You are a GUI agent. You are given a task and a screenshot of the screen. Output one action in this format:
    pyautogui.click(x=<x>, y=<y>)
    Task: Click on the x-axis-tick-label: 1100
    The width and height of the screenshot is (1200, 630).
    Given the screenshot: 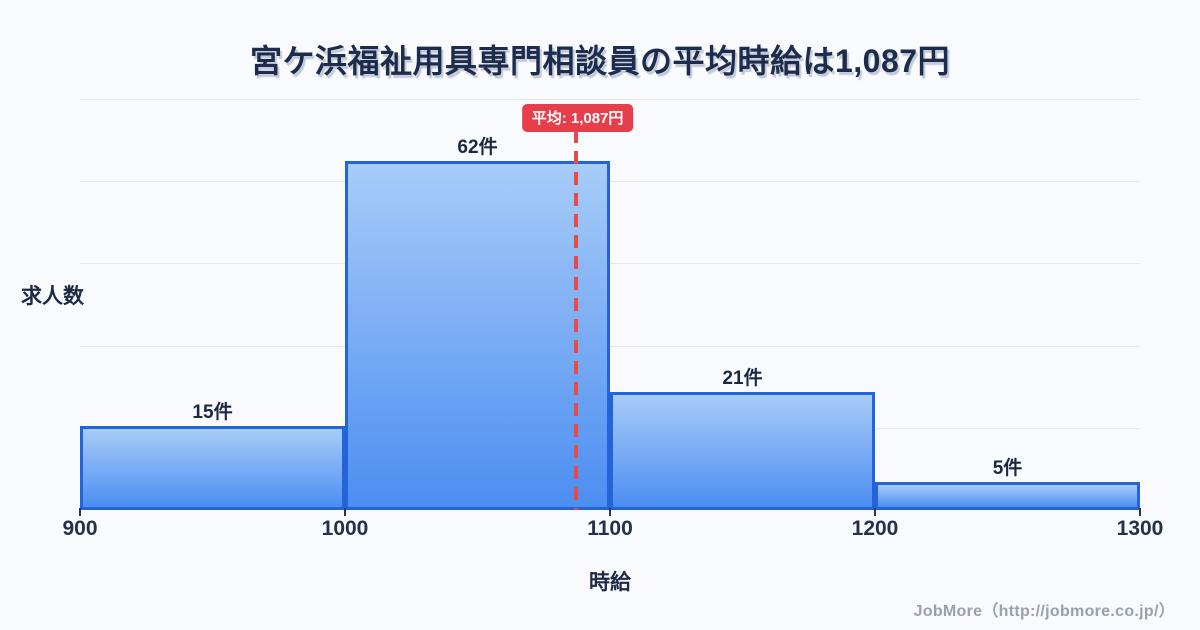 What is the action you would take?
    pyautogui.click(x=610, y=528)
    